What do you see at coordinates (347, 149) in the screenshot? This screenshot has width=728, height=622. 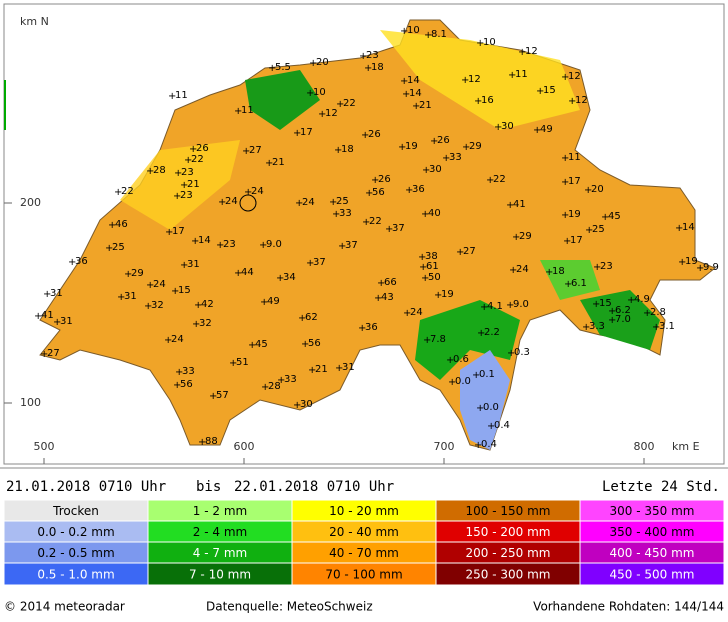 I see `station-value: 18` at bounding box center [347, 149].